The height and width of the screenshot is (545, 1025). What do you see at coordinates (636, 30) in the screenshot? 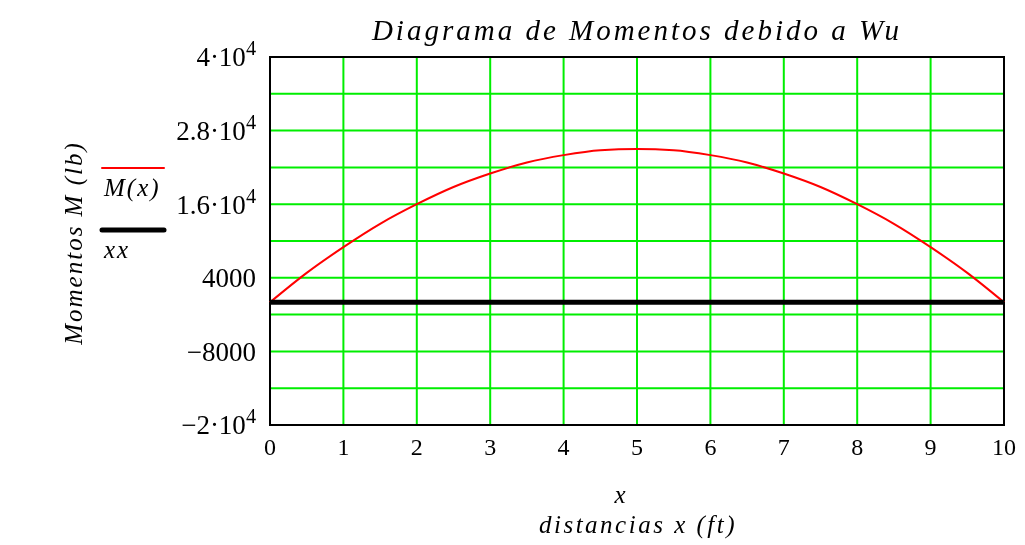
I see `chart-title: Diagrama de Momentos debido a Wu` at bounding box center [636, 30].